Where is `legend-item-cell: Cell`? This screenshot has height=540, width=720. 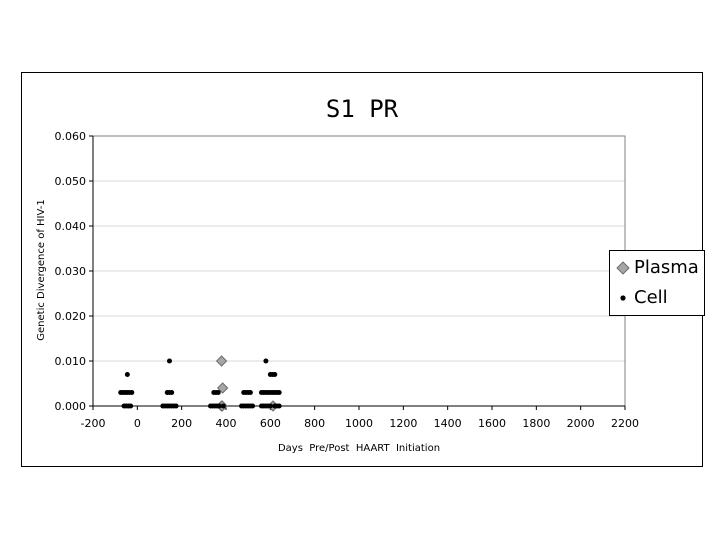 legend-item-cell: Cell is located at coordinates (642, 297).